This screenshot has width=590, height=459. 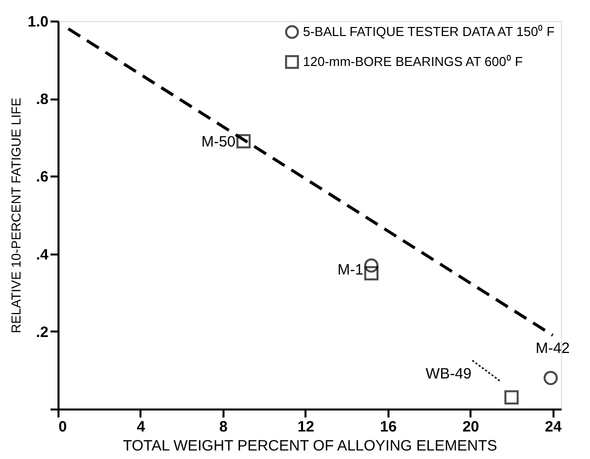 I want to click on y-tick-label: .4, so click(x=43, y=255).